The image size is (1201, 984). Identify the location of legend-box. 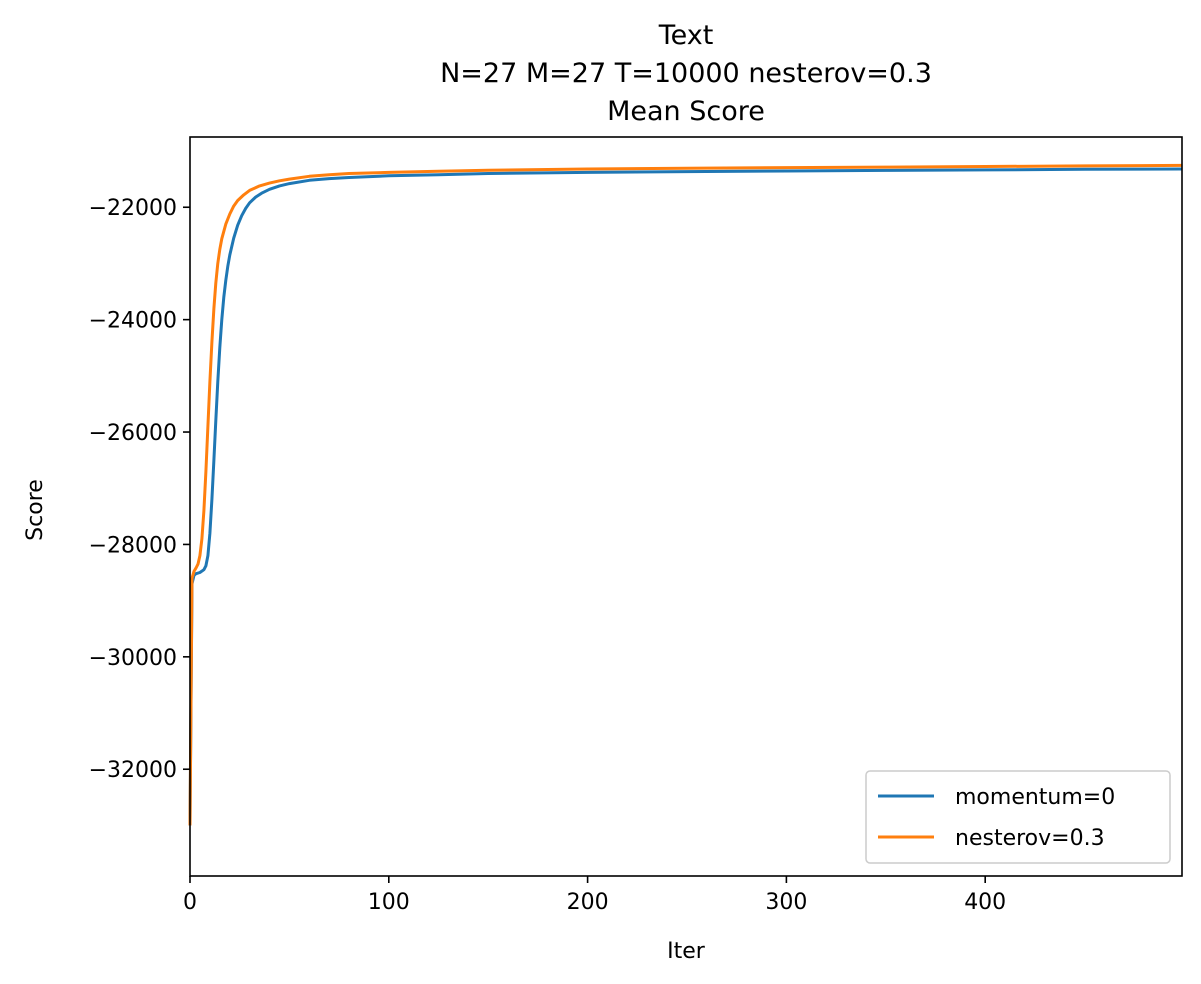
(1018, 817).